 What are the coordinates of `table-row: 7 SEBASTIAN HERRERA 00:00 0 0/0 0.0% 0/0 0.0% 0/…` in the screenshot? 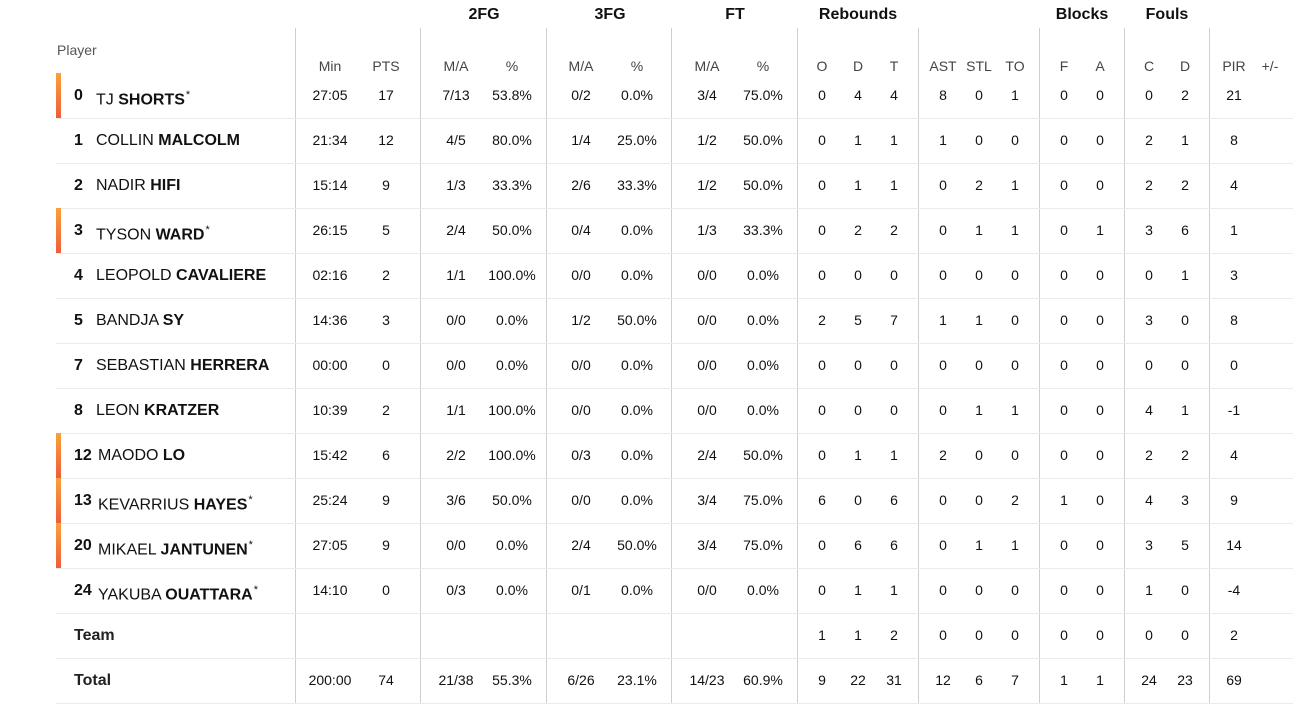 It's located at (674, 366).